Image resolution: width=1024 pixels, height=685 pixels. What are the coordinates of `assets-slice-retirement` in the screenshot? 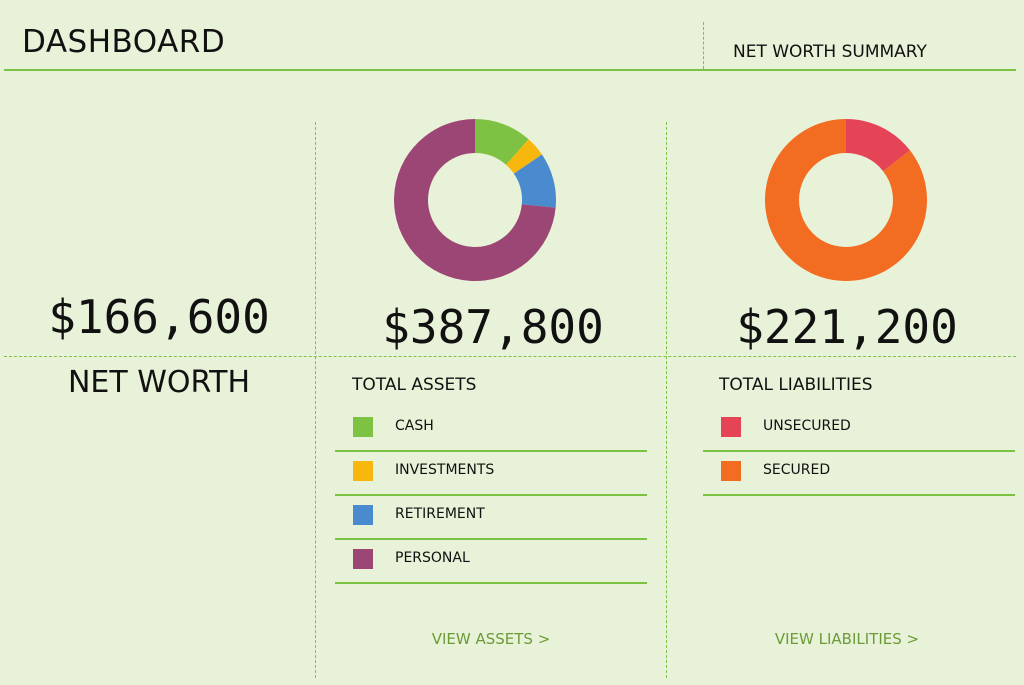 It's located at (534, 181).